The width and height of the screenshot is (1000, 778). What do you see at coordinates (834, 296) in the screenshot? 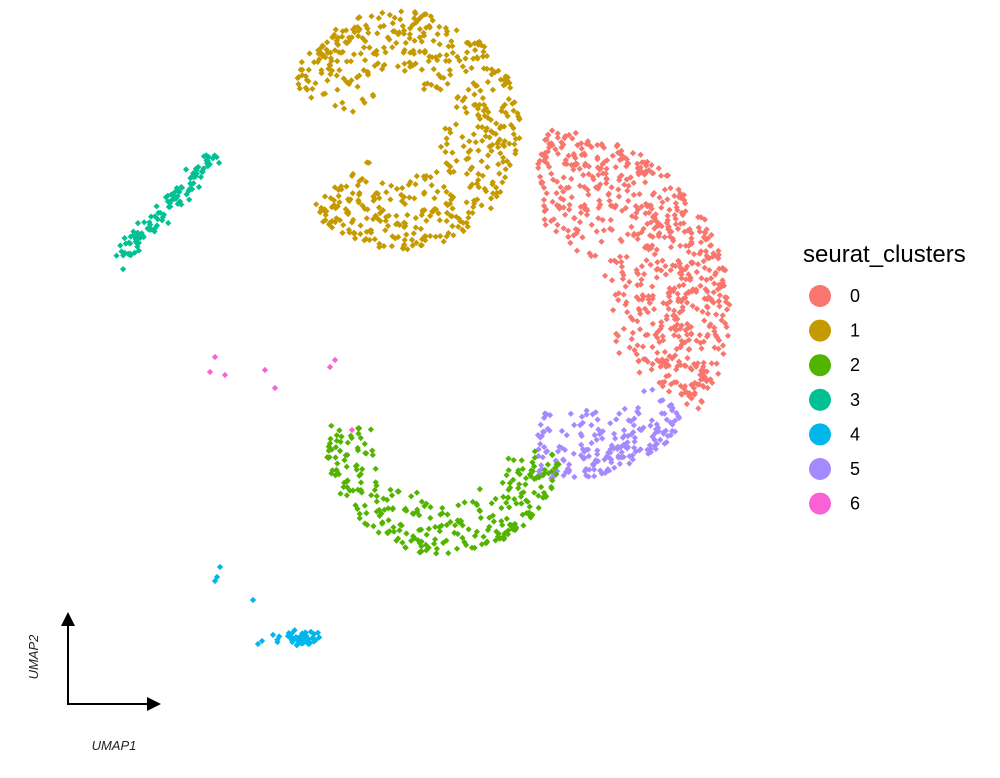
I see `legend-item-0: 0` at bounding box center [834, 296].